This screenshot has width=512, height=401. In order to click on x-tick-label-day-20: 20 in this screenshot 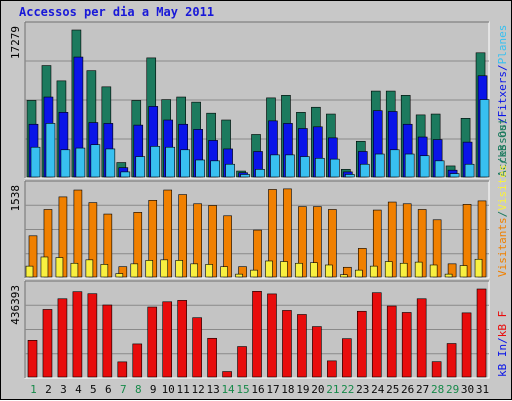, I will do `click(317, 389)`.